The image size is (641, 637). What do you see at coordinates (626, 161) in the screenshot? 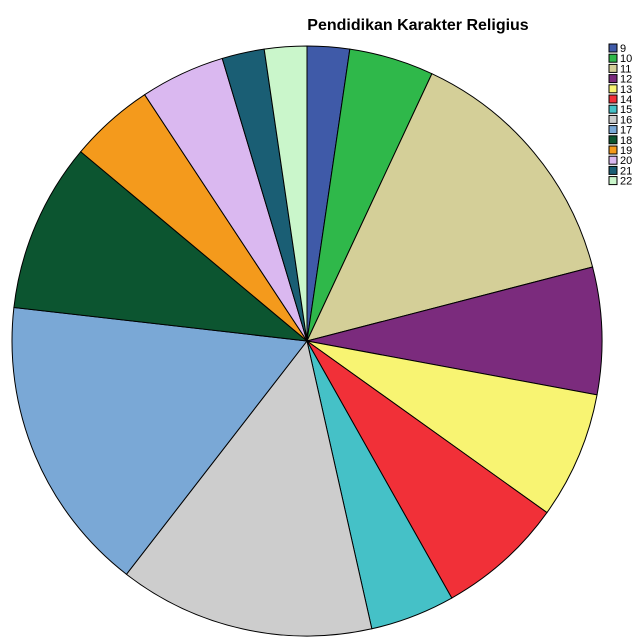
I see `legend-label-20: 20` at bounding box center [626, 161].